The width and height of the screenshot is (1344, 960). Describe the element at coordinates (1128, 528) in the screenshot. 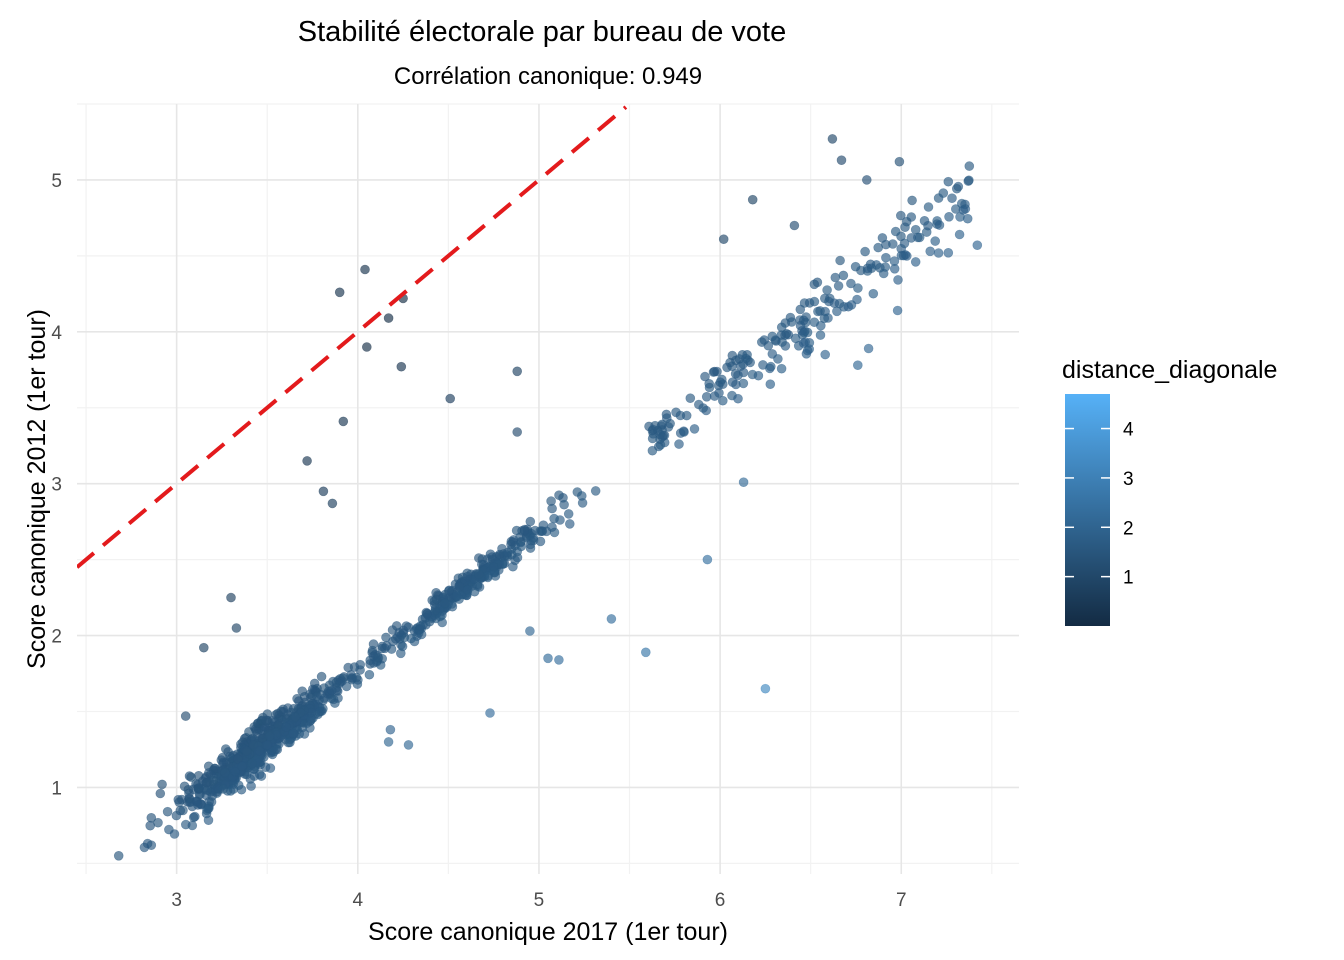

I see `legend-tick-label: 2` at that location.